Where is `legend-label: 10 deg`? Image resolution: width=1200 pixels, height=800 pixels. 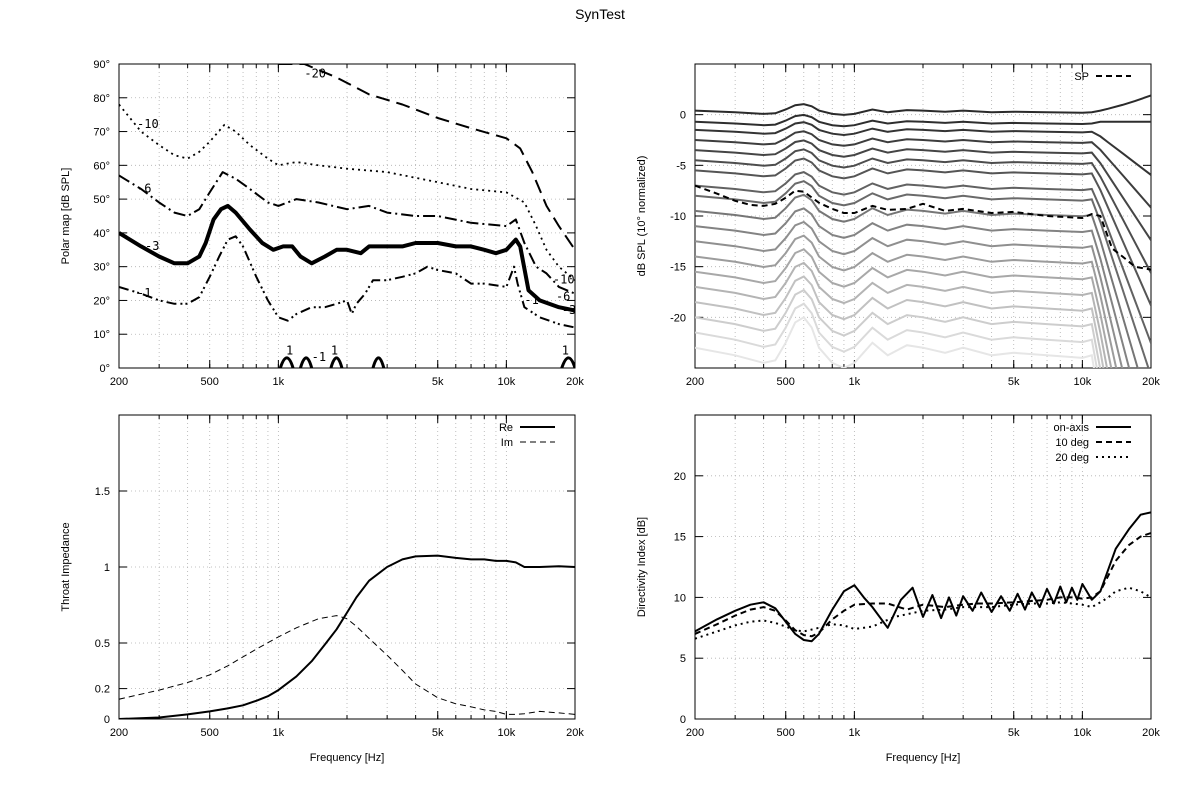 legend-label: 10 deg is located at coordinates (1072, 443).